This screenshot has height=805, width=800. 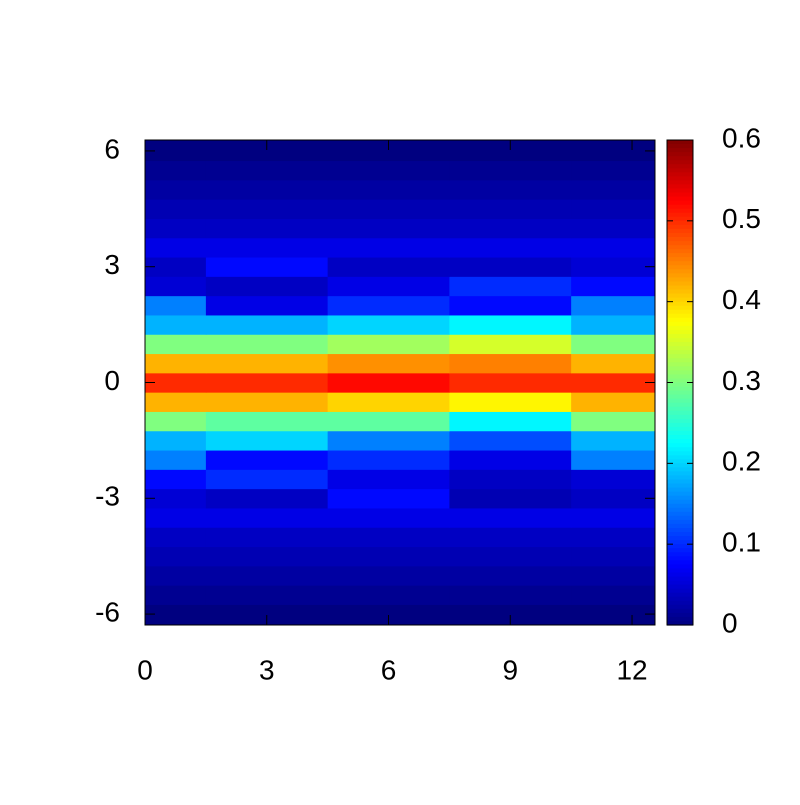 I want to click on colorbar-label: 0, so click(x=730, y=622).